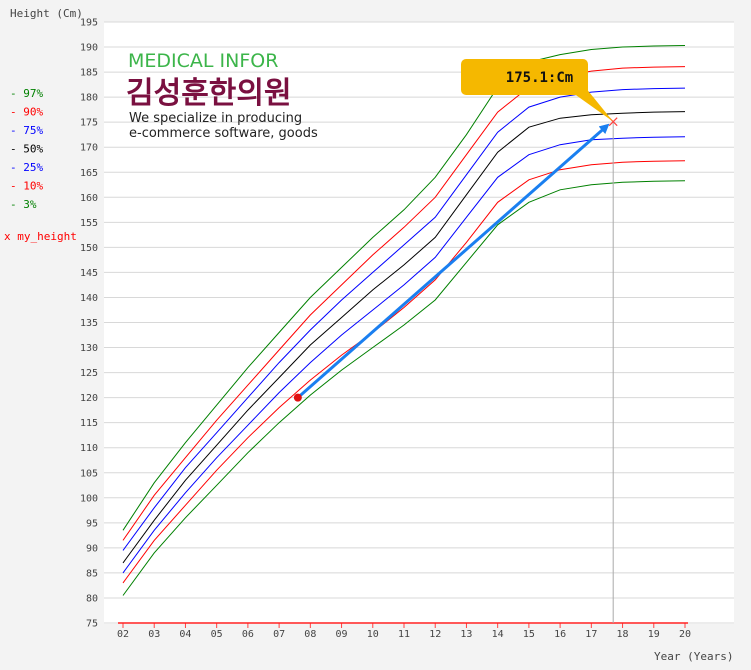 Image resolution: width=751 pixels, height=670 pixels. Describe the element at coordinates (223, 133) in the screenshot. I see `watermark-line4: e-commerce software, goods` at that location.